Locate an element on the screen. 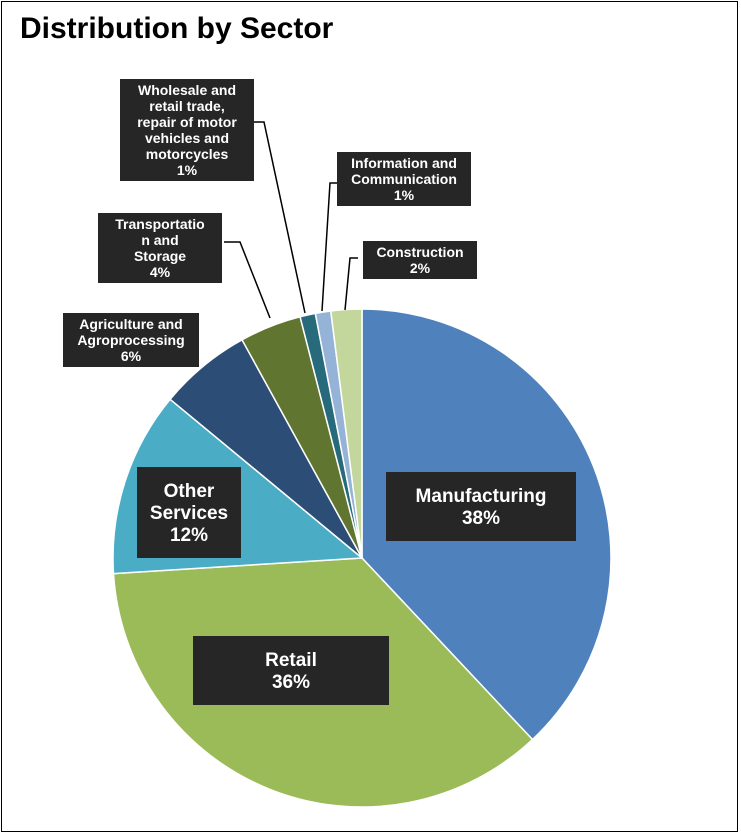  data-label-line: repair of motor is located at coordinates (187, 122).